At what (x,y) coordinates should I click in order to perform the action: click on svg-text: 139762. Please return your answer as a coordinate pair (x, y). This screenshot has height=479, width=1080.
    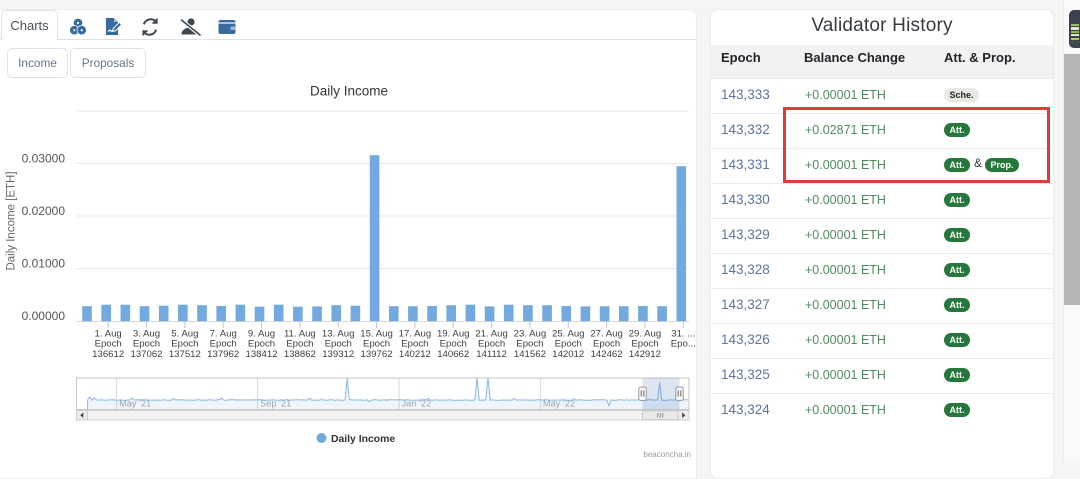
    Looking at the image, I should click on (377, 354).